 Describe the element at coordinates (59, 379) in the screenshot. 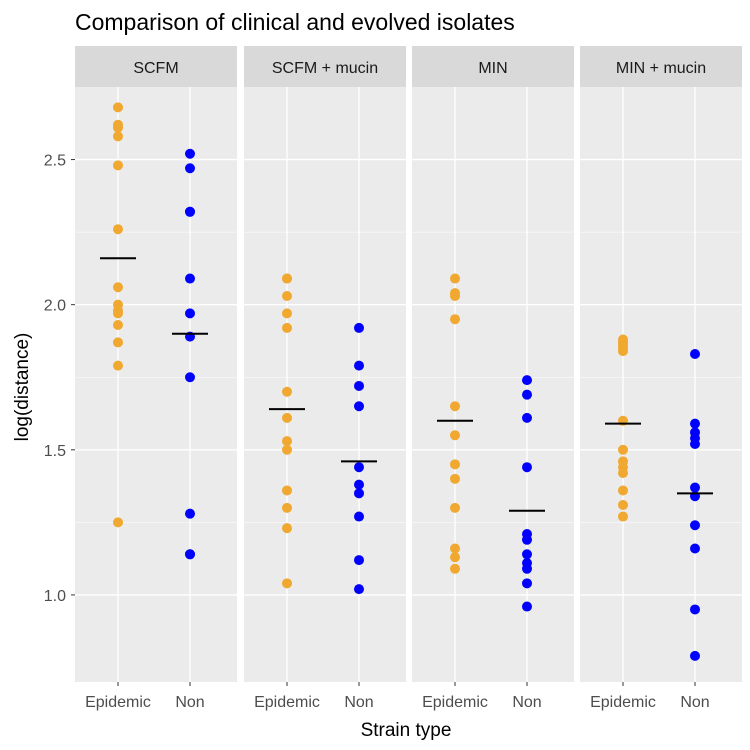

I see `y-axis: 1.0 1.5 2.0 2.5` at that location.